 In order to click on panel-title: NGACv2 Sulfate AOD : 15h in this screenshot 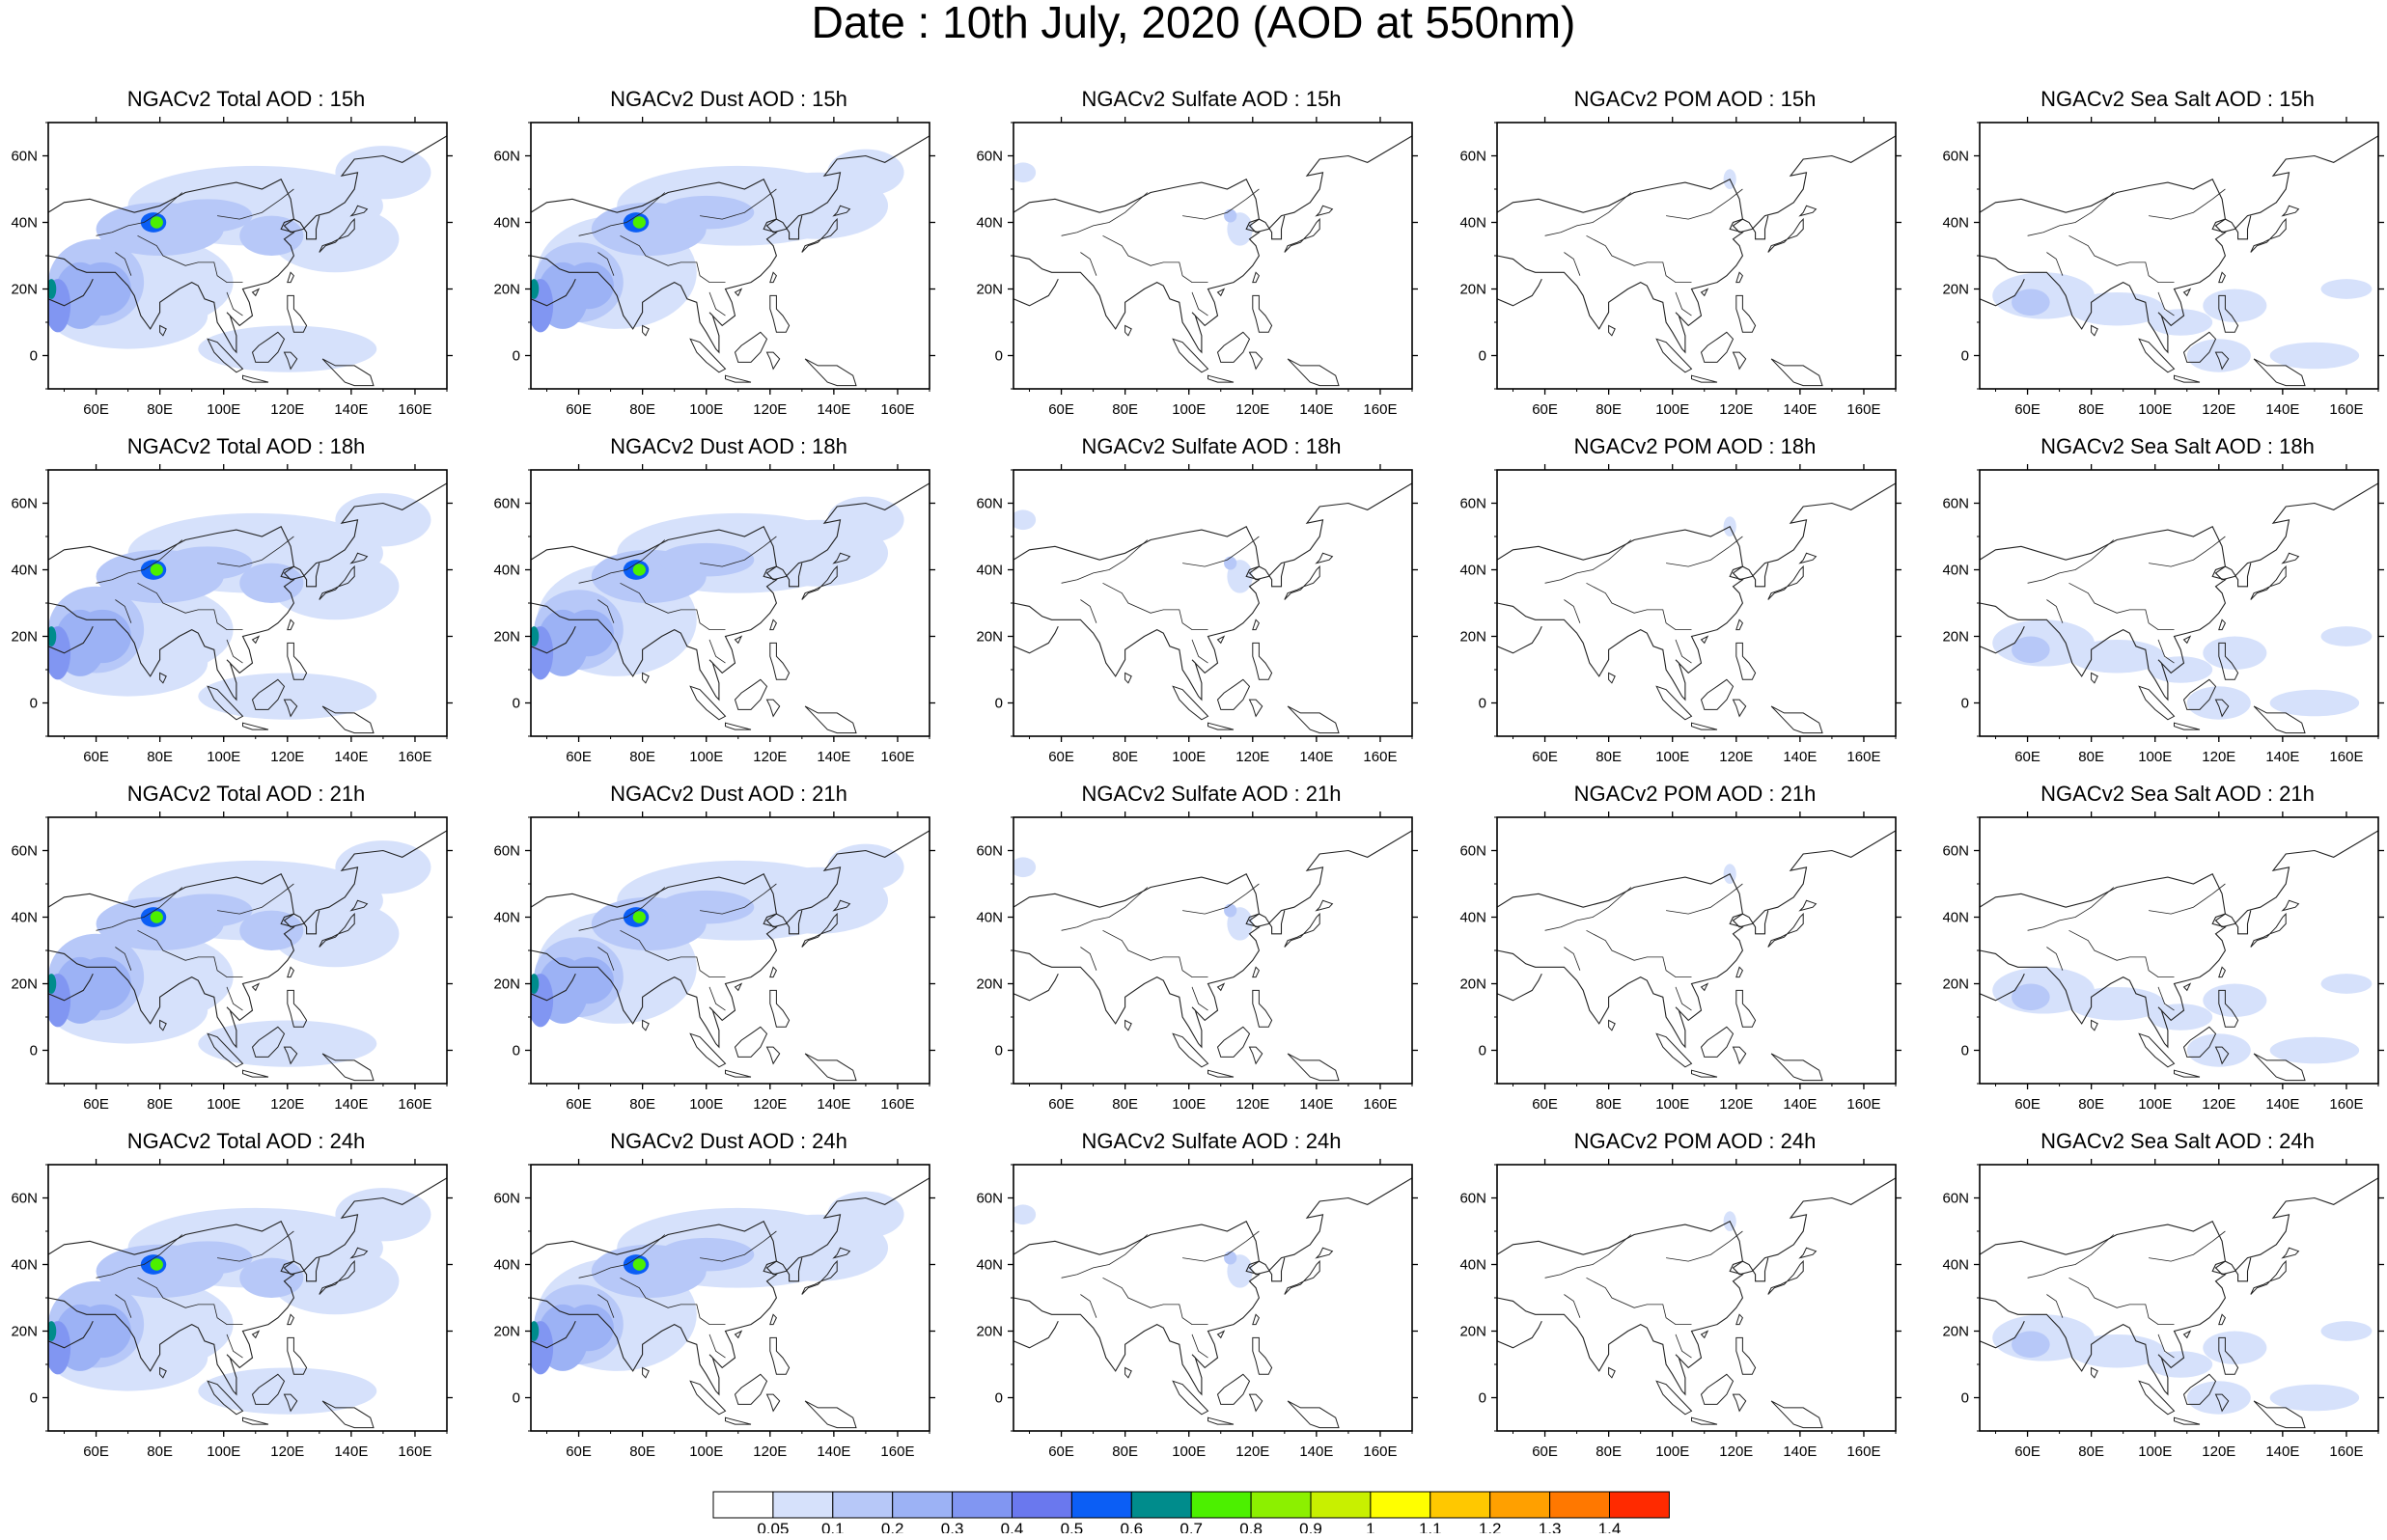, I will do `click(1211, 99)`.